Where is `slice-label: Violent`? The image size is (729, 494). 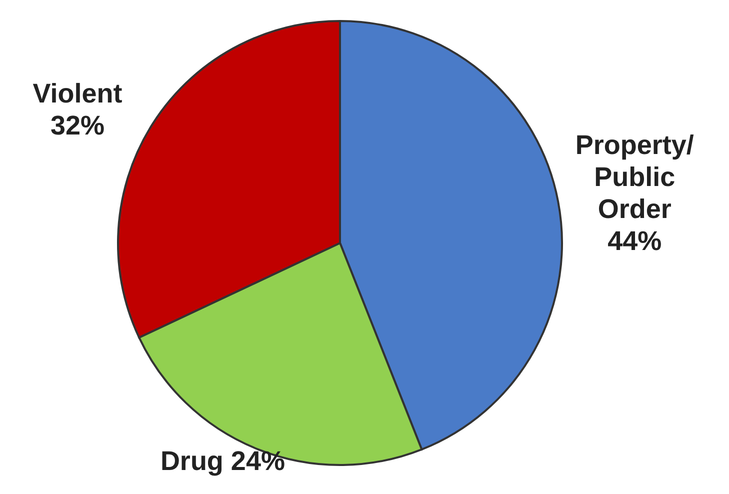 slice-label: Violent is located at coordinates (77, 93).